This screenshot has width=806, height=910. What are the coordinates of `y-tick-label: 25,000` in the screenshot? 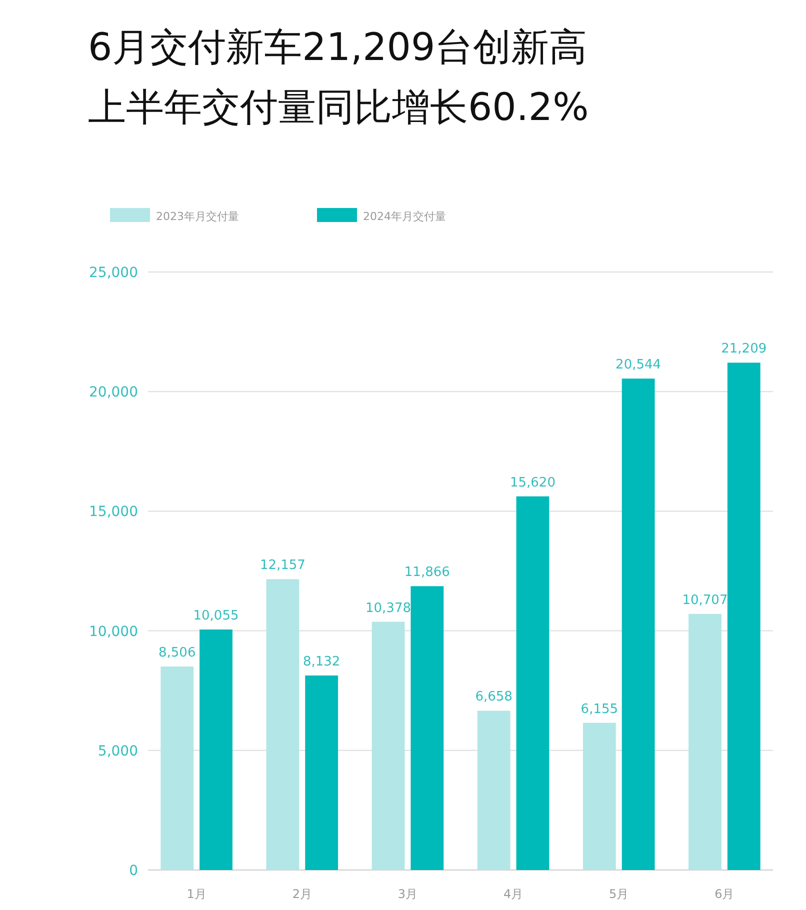 It's located at (113, 273).